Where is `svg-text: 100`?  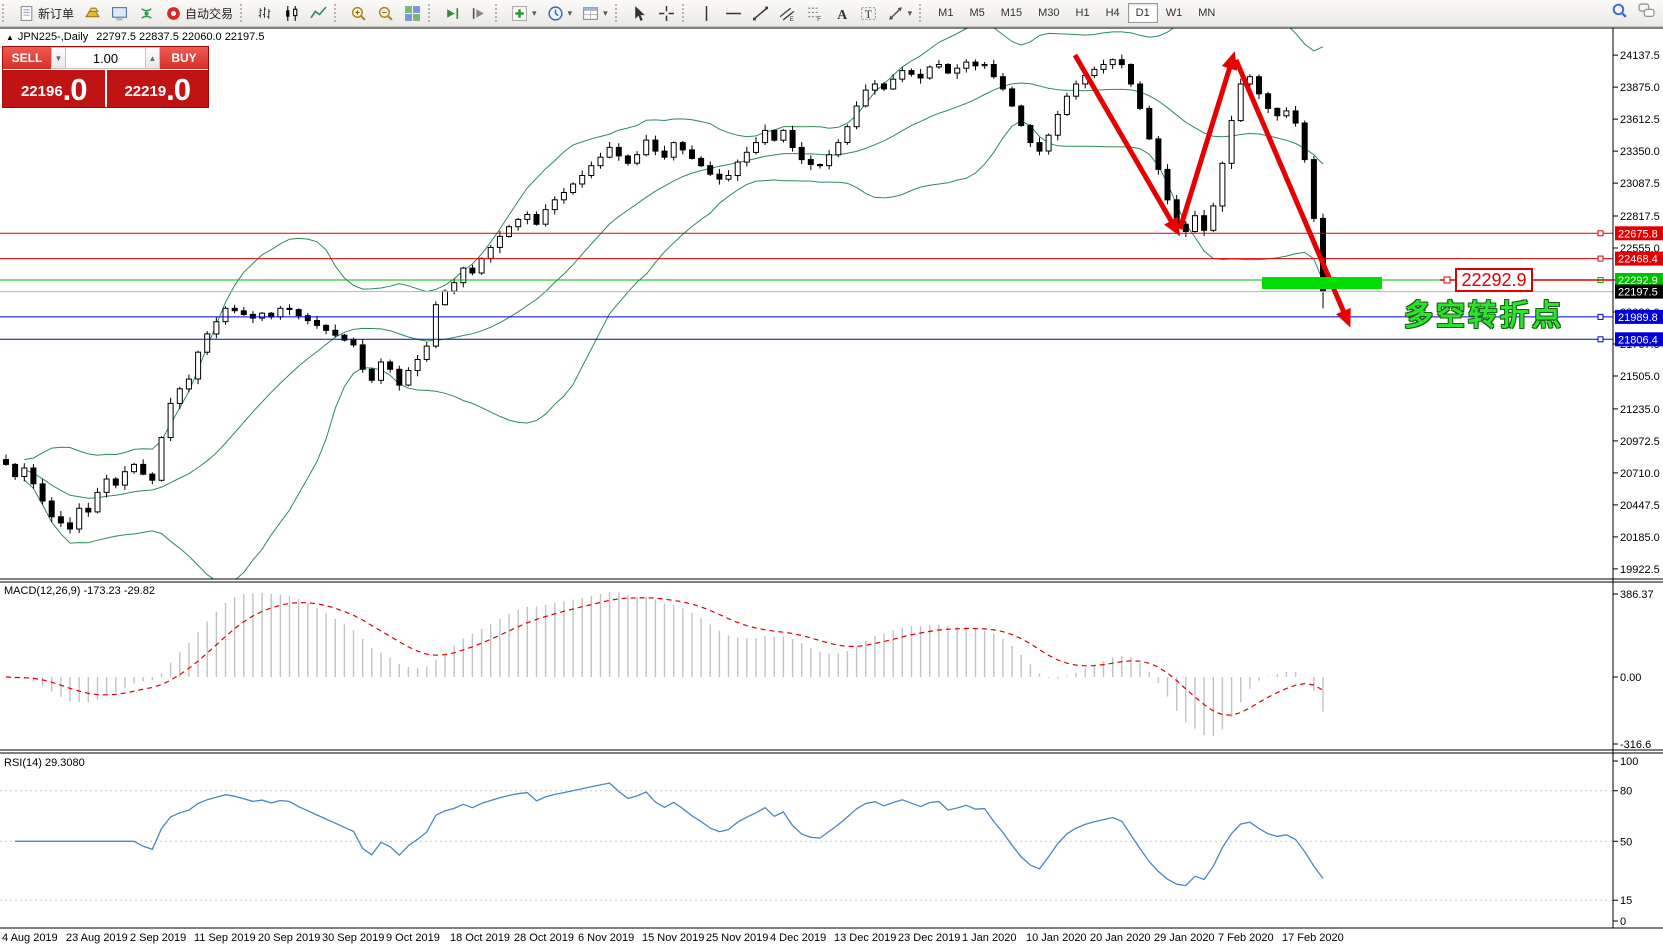 svg-text: 100 is located at coordinates (1629, 762).